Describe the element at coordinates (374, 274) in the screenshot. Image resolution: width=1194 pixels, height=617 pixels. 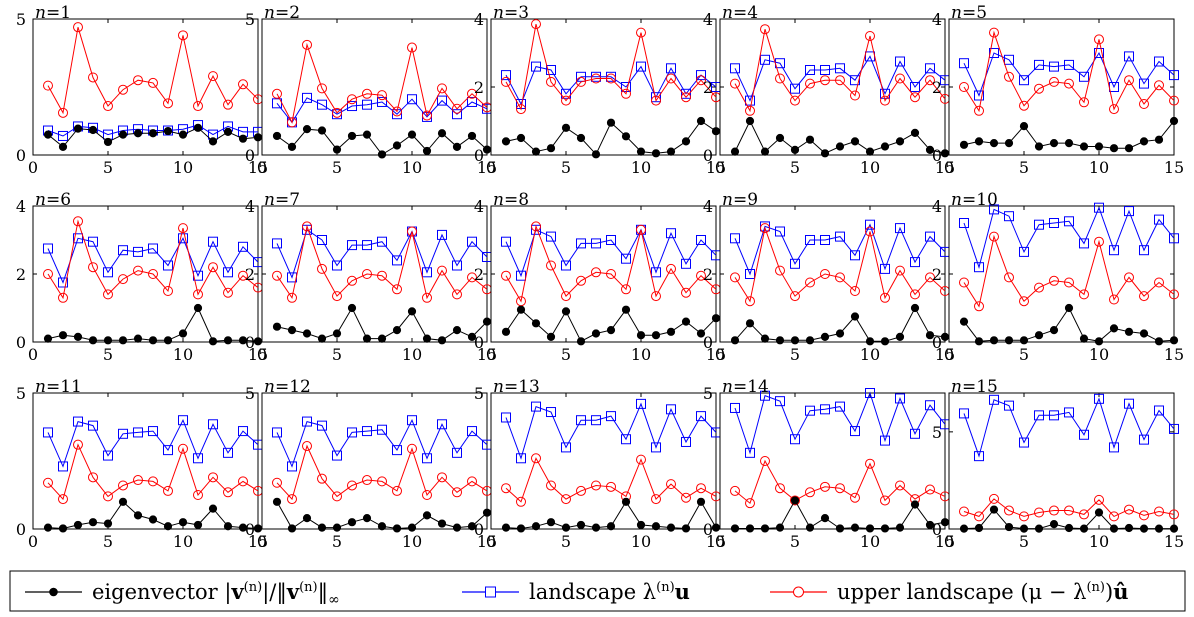
I see `panel-n7-axes-box` at that location.